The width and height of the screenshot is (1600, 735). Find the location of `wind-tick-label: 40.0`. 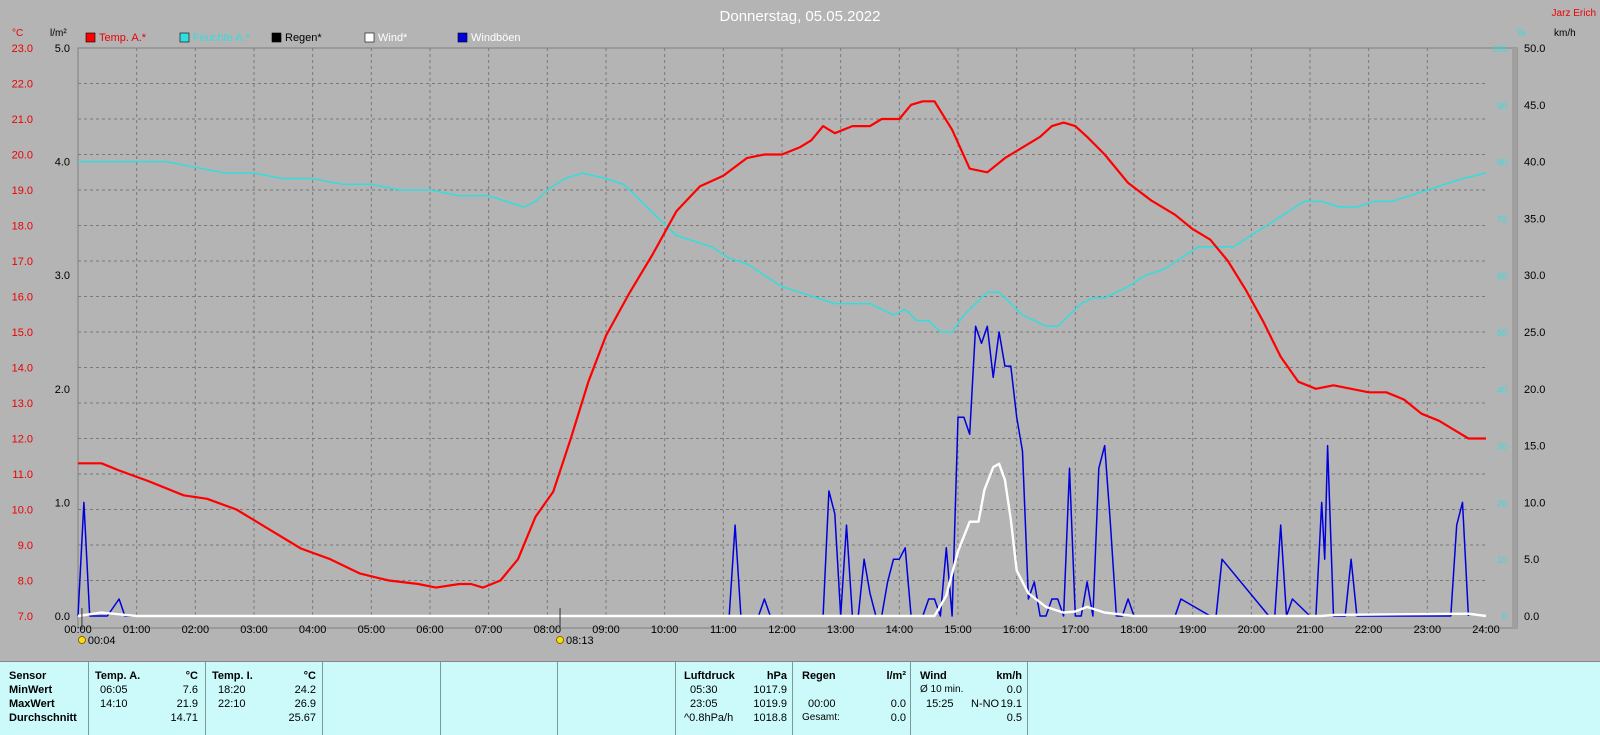

wind-tick-label: 40.0 is located at coordinates (1534, 163).